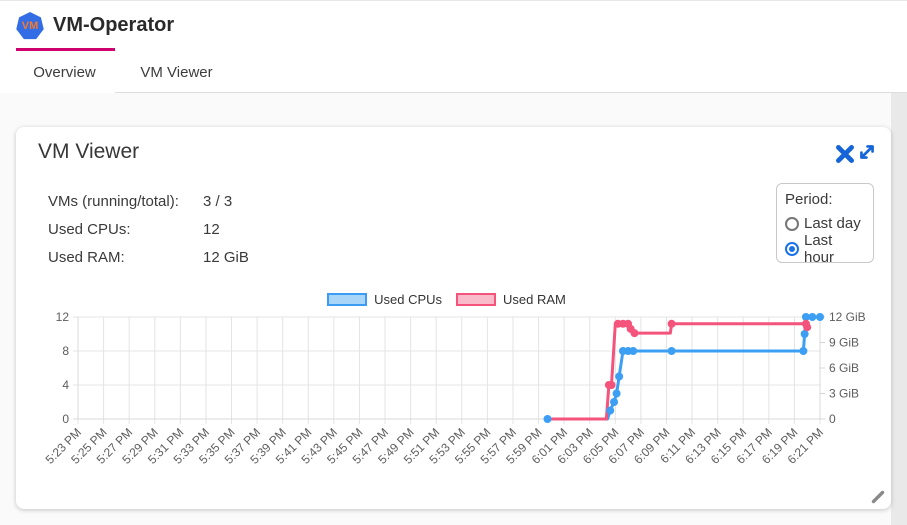 This screenshot has height=525, width=907. What do you see at coordinates (148, 257) in the screenshot?
I see `stat-row-ram: Used RAM: 12 GiB` at bounding box center [148, 257].